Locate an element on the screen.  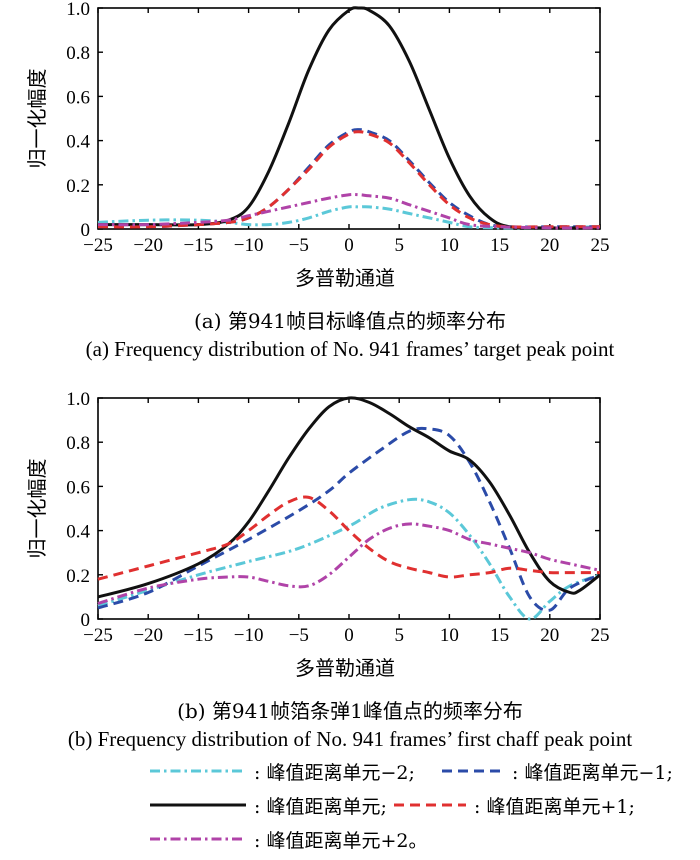
legend-item-center: : 峰值距离单元; is located at coordinates (267, 805).